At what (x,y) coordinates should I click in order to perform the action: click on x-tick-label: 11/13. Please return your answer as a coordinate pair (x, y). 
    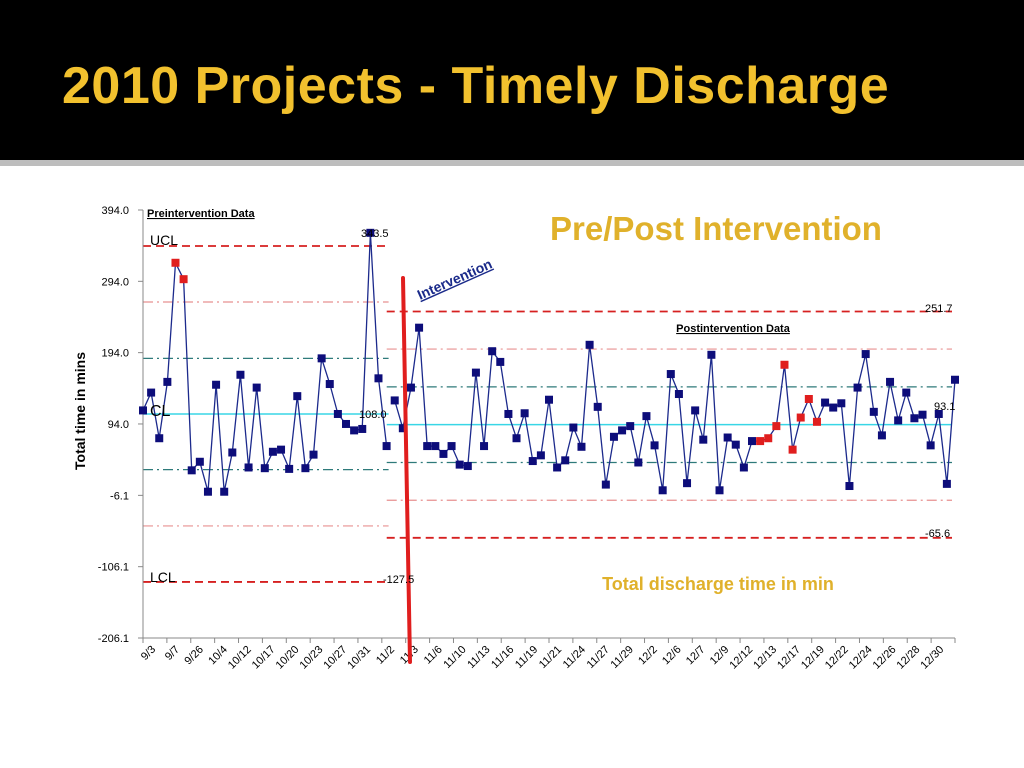
    Looking at the image, I should click on (478, 657).